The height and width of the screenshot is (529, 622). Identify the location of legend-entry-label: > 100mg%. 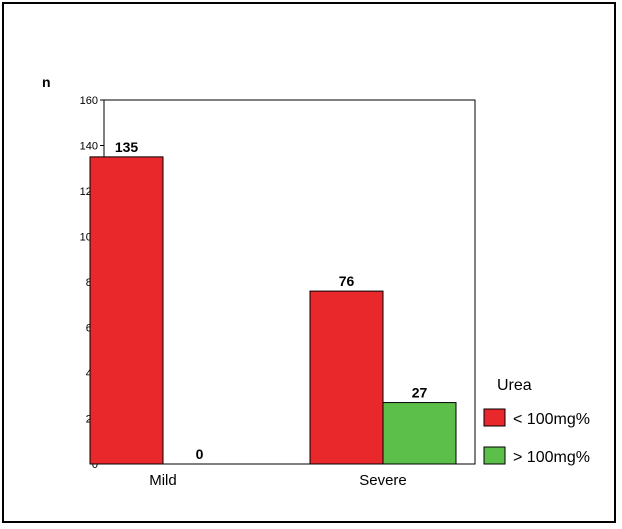
(551, 457).